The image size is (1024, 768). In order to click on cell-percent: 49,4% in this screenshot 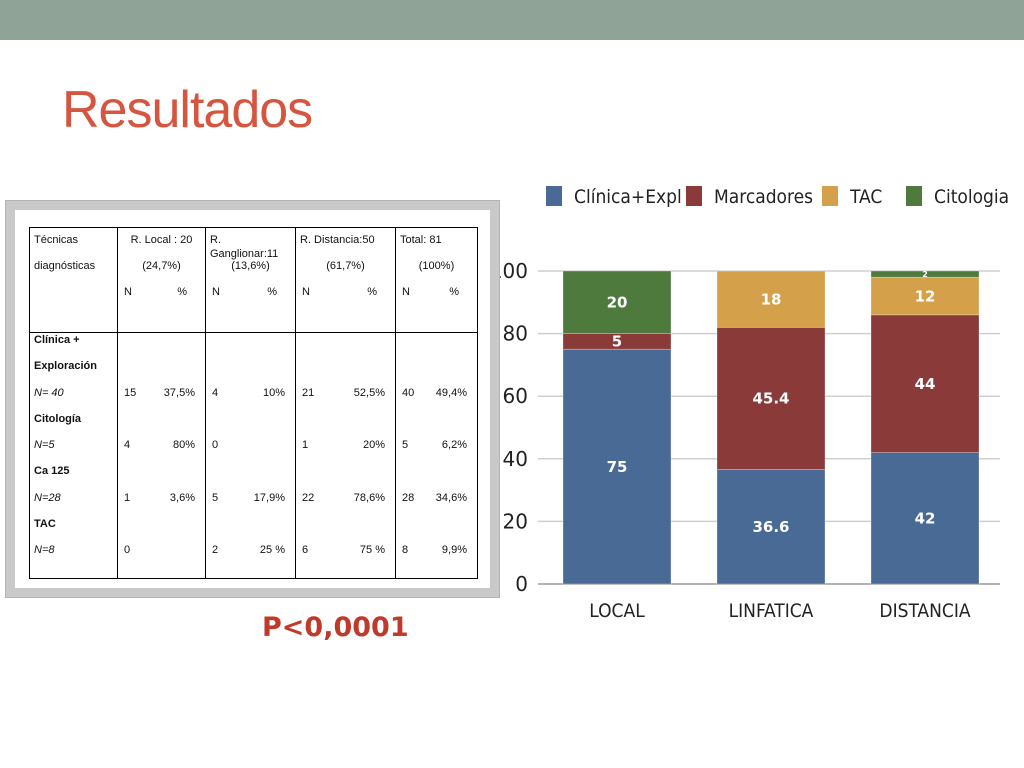, I will do `click(451, 392)`.